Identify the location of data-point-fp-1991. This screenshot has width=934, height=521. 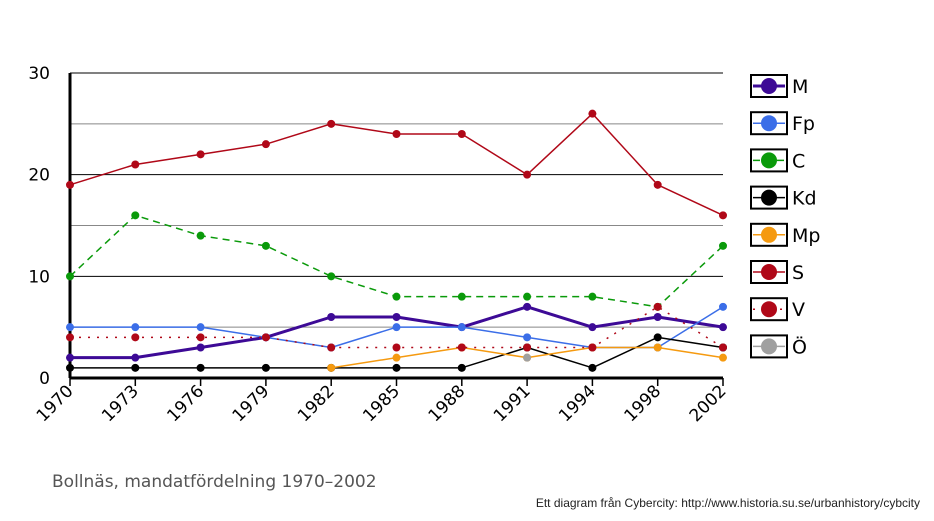
(527, 337).